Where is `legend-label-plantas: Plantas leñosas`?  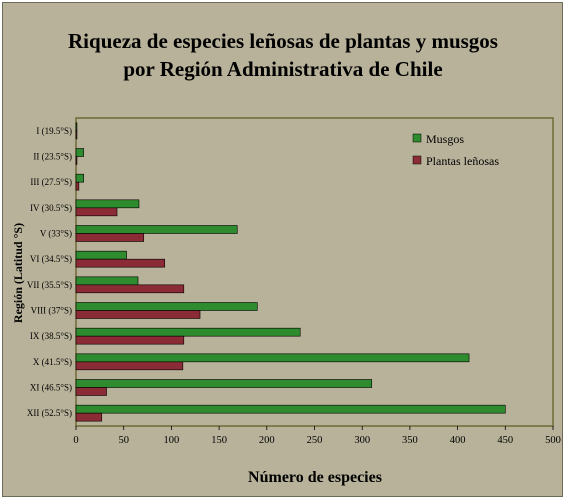 legend-label-plantas: Plantas leñosas is located at coordinates (462, 161).